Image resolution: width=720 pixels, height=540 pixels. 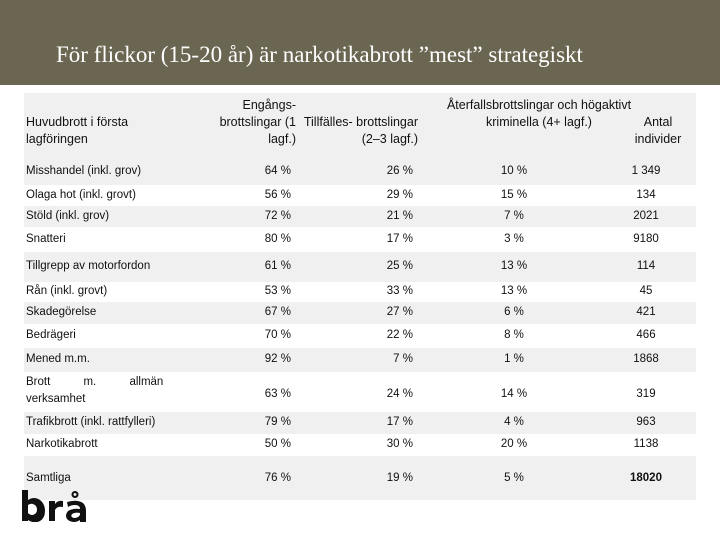 What do you see at coordinates (46, 239) in the screenshot?
I see `row-crime: Snatteri` at bounding box center [46, 239].